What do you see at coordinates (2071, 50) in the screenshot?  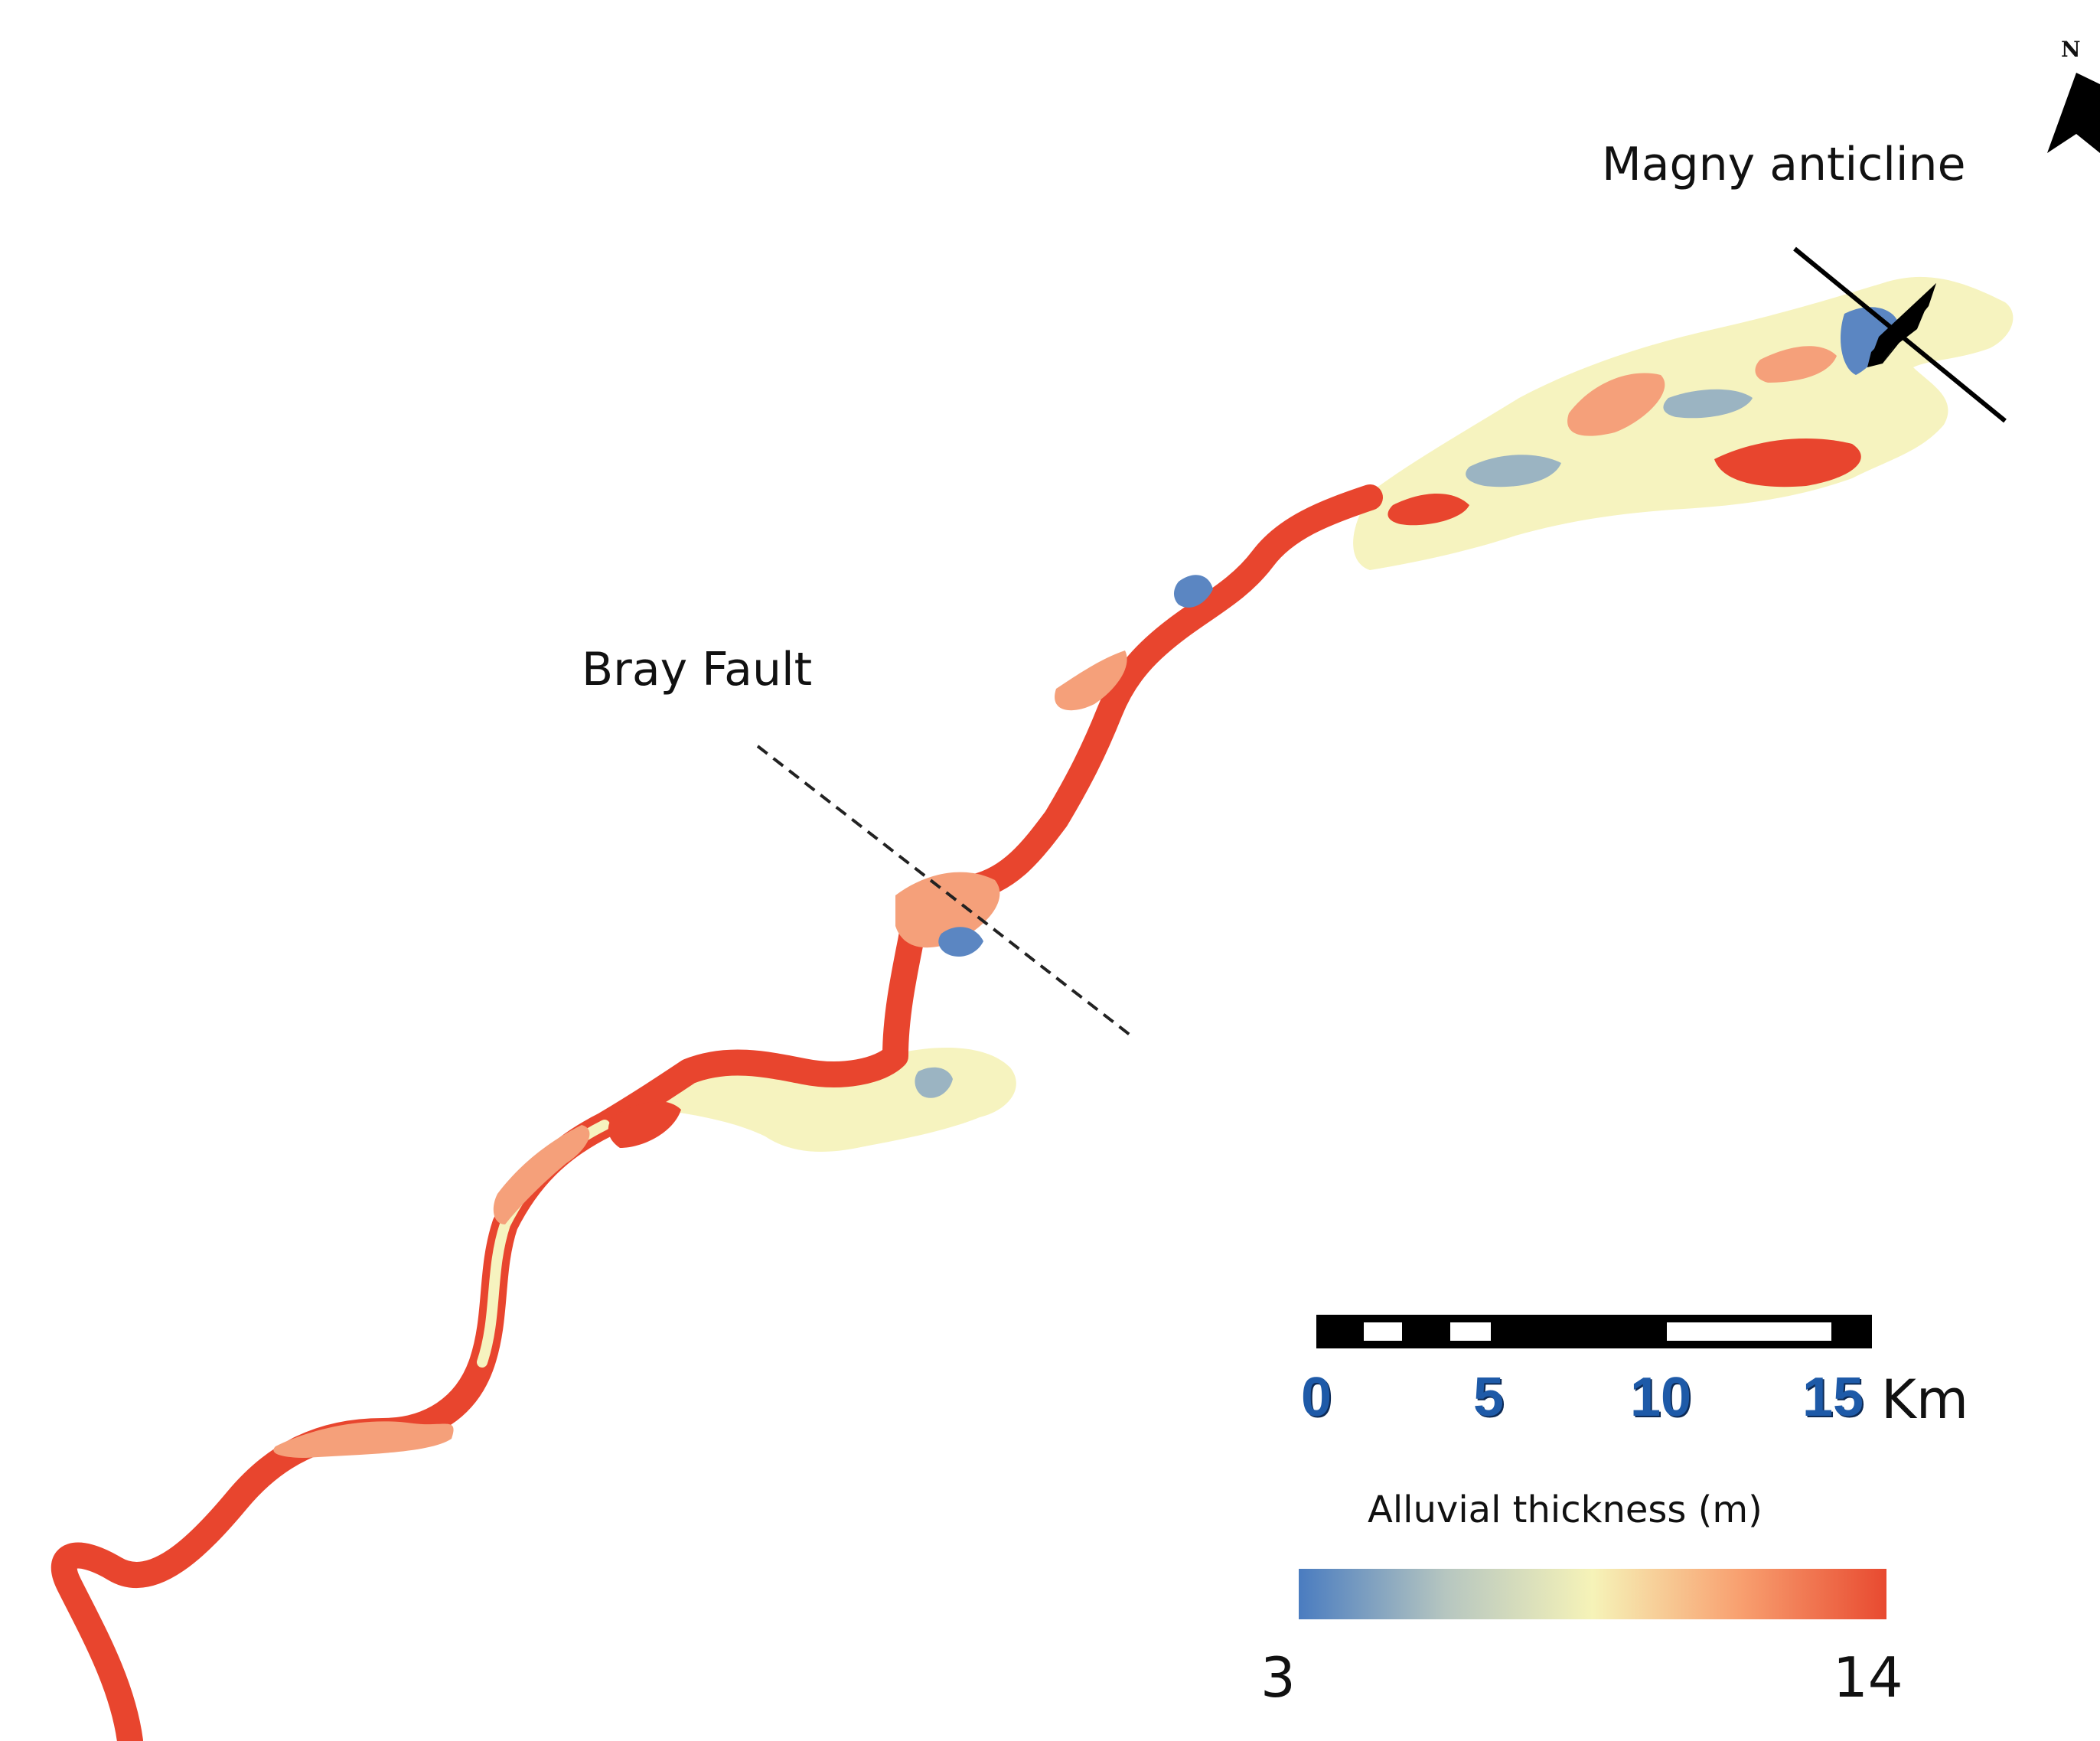 I see `north-letter: N` at bounding box center [2071, 50].